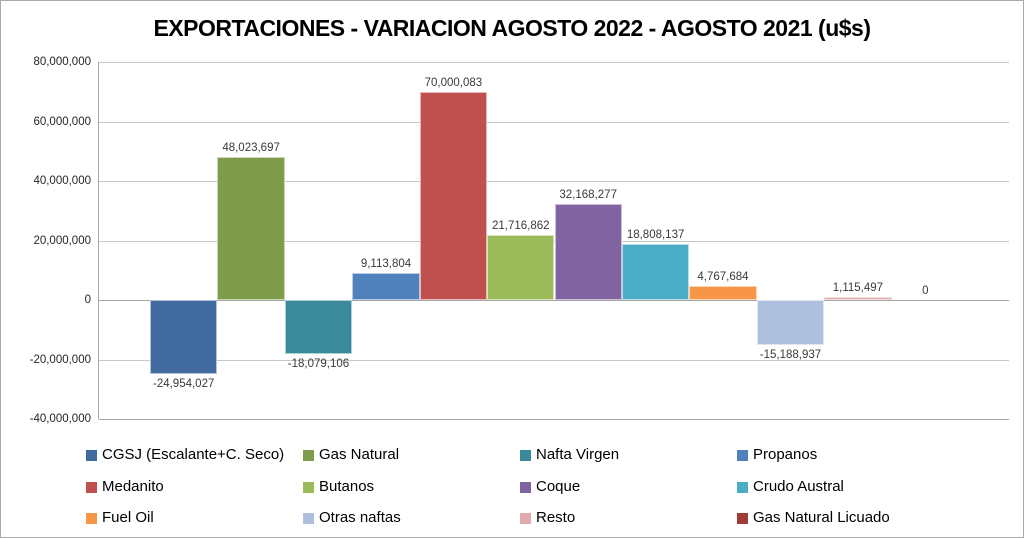 Image resolution: width=1024 pixels, height=538 pixels. Describe the element at coordinates (183, 384) in the screenshot. I see `bar-label: -24,954,027` at that location.